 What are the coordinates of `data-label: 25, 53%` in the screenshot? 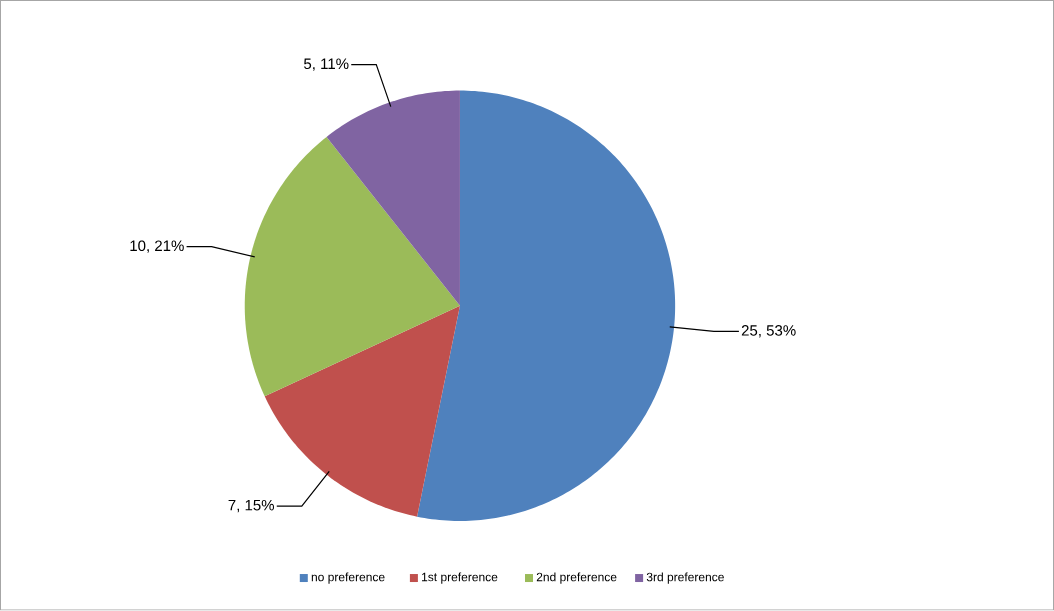 It's located at (768, 331).